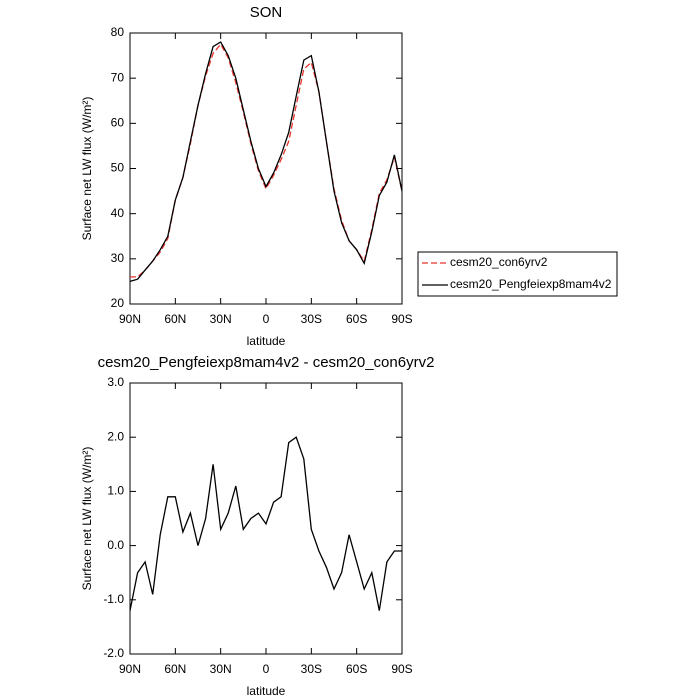 This screenshot has width=700, height=700. What do you see at coordinates (115, 382) in the screenshot?
I see `y-tick-label: 3.0` at bounding box center [115, 382].